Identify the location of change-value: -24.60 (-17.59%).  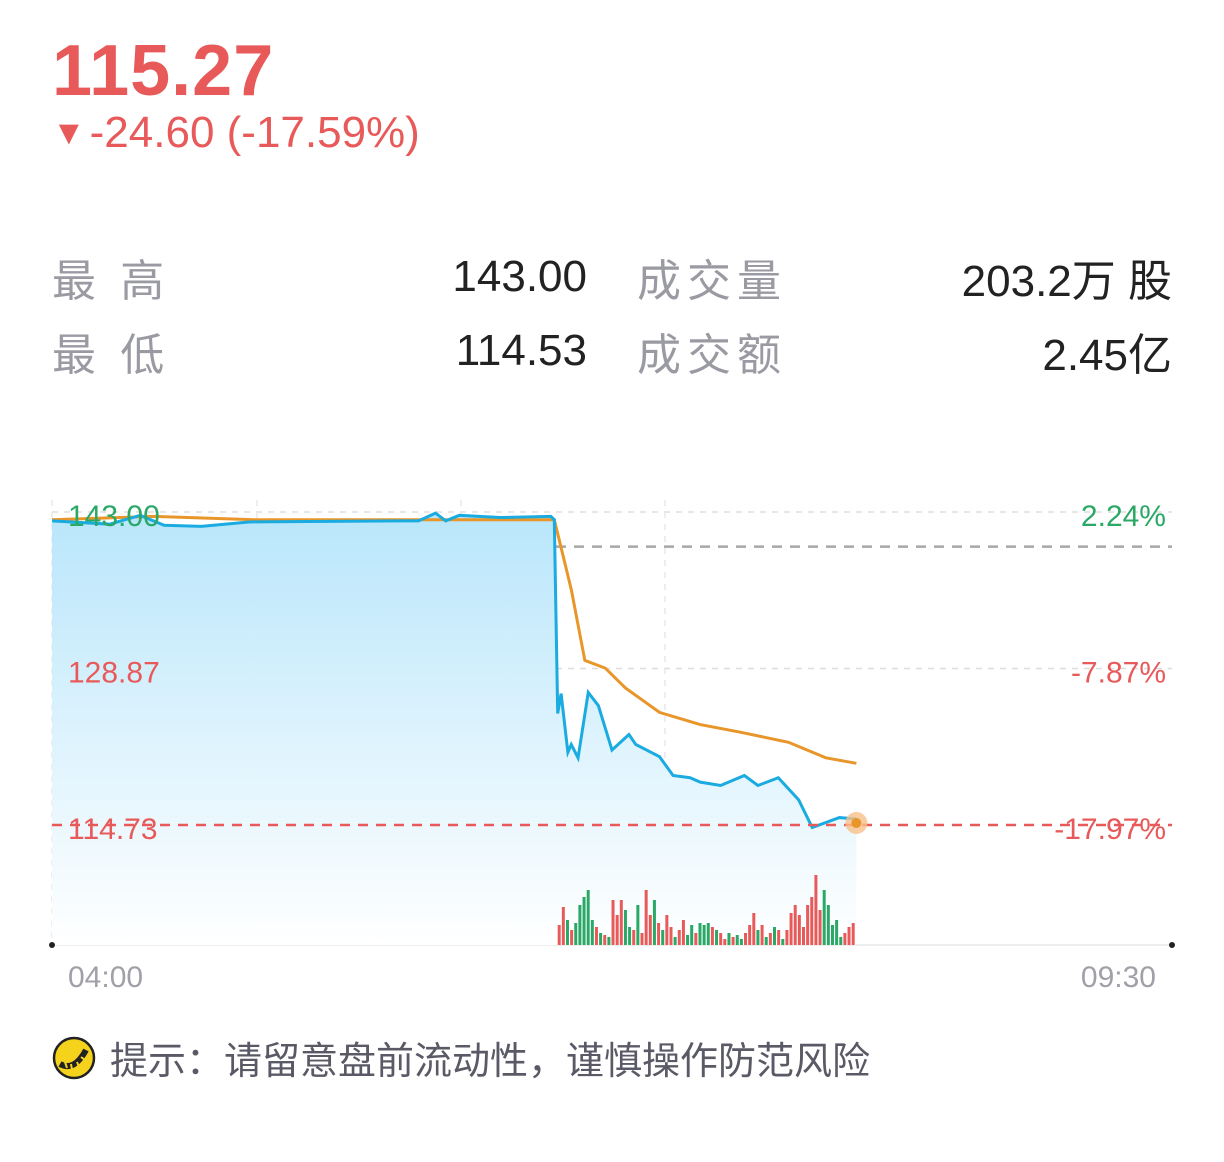
(254, 132).